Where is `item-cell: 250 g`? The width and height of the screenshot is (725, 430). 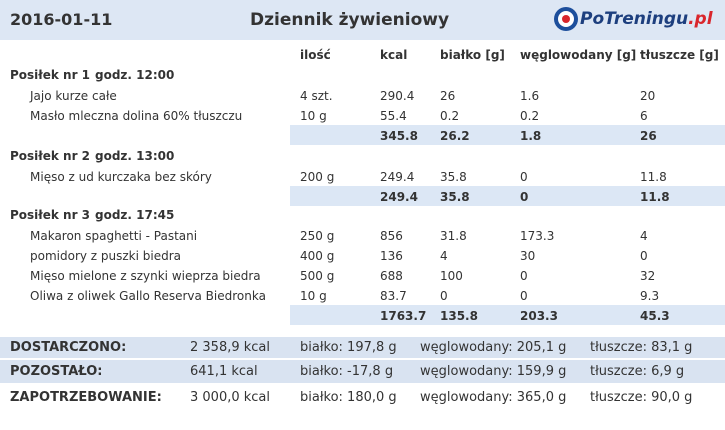
item-cell: 250 g is located at coordinates (317, 236).